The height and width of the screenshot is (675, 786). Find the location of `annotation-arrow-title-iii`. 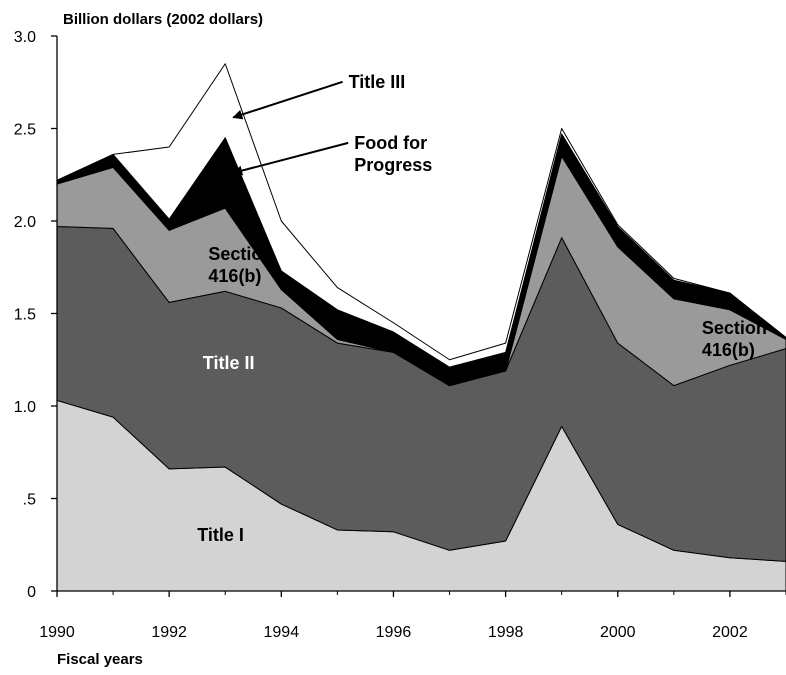

annotation-arrow-title-iii is located at coordinates (287, 100).